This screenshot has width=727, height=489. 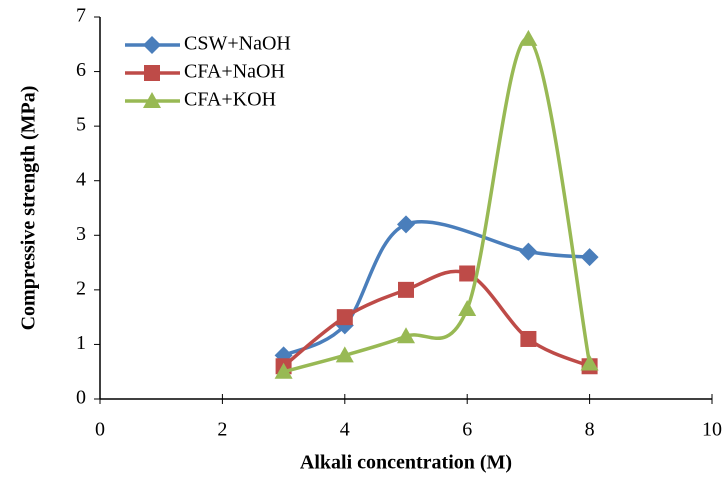 What do you see at coordinates (467, 430) in the screenshot?
I see `x-tick-label: 6` at bounding box center [467, 430].